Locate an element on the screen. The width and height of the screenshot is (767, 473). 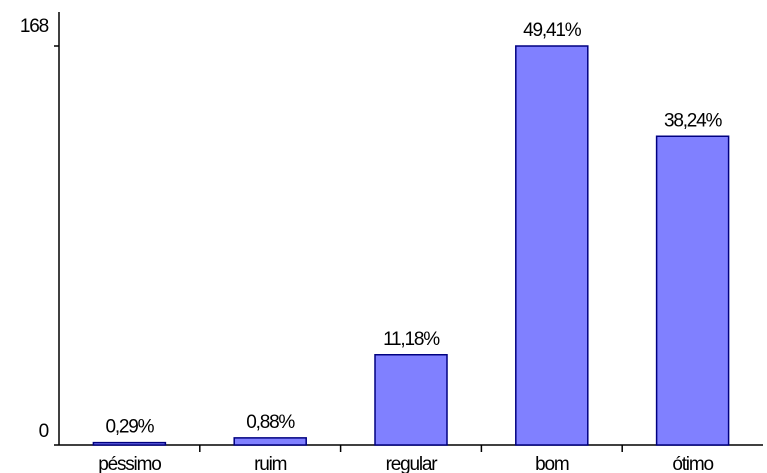
data-label-2: 11,18% is located at coordinates (411, 339).